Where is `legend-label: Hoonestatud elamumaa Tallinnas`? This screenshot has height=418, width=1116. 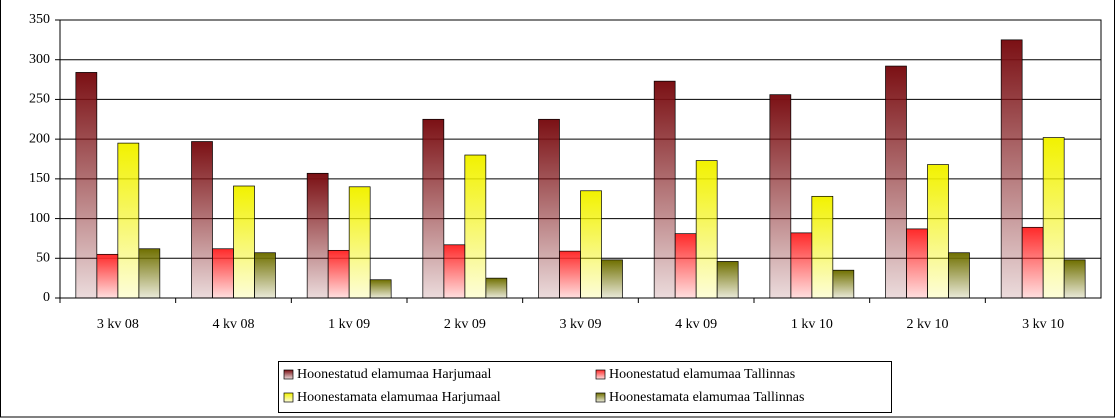 legend-label: Hoonestatud elamumaa Tallinnas is located at coordinates (702, 374).